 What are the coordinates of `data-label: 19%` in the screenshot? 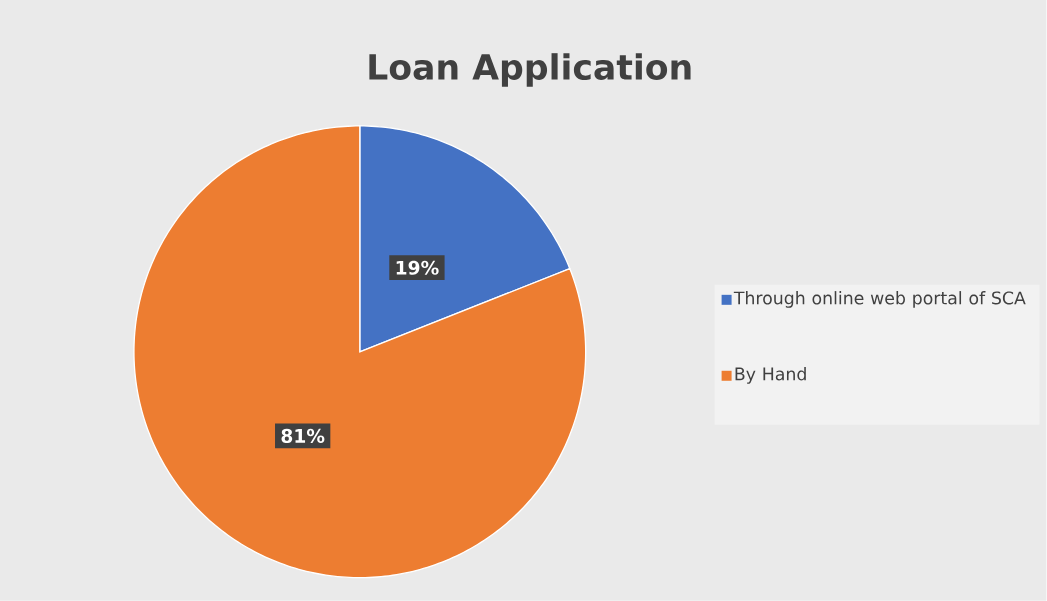 It's located at (417, 267).